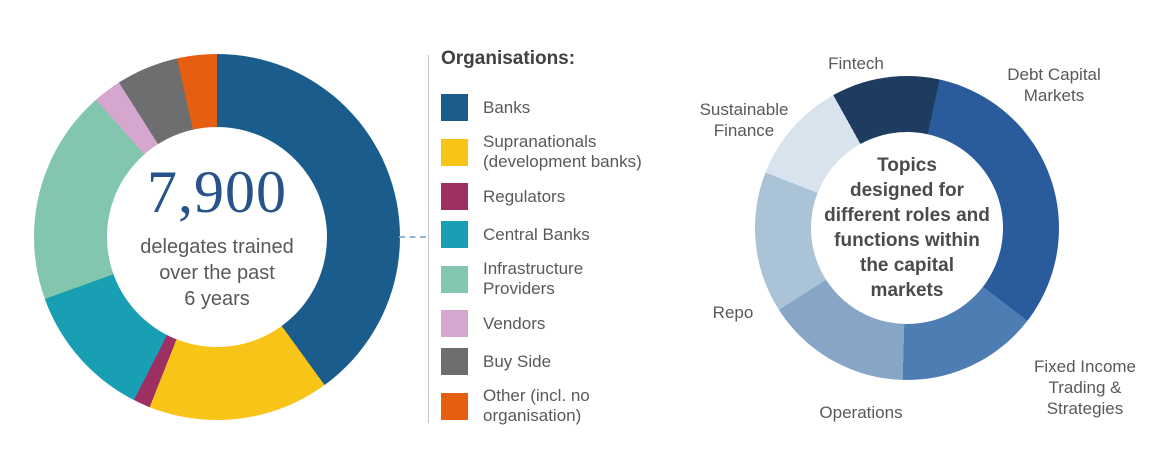 The height and width of the screenshot is (462, 1165). I want to click on legend-item-other: Other (incl. no organisation), so click(548, 406).